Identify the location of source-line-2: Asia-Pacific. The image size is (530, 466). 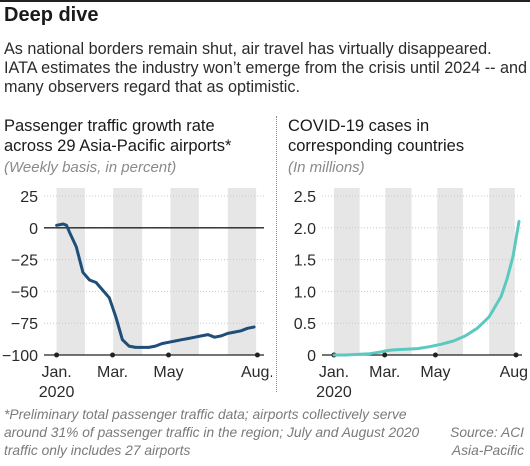
(487, 450).